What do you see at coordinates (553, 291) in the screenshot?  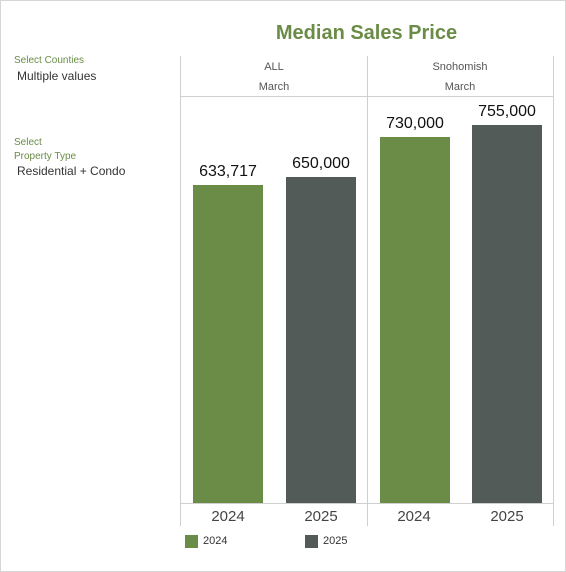 I see `panel-divider-right` at bounding box center [553, 291].